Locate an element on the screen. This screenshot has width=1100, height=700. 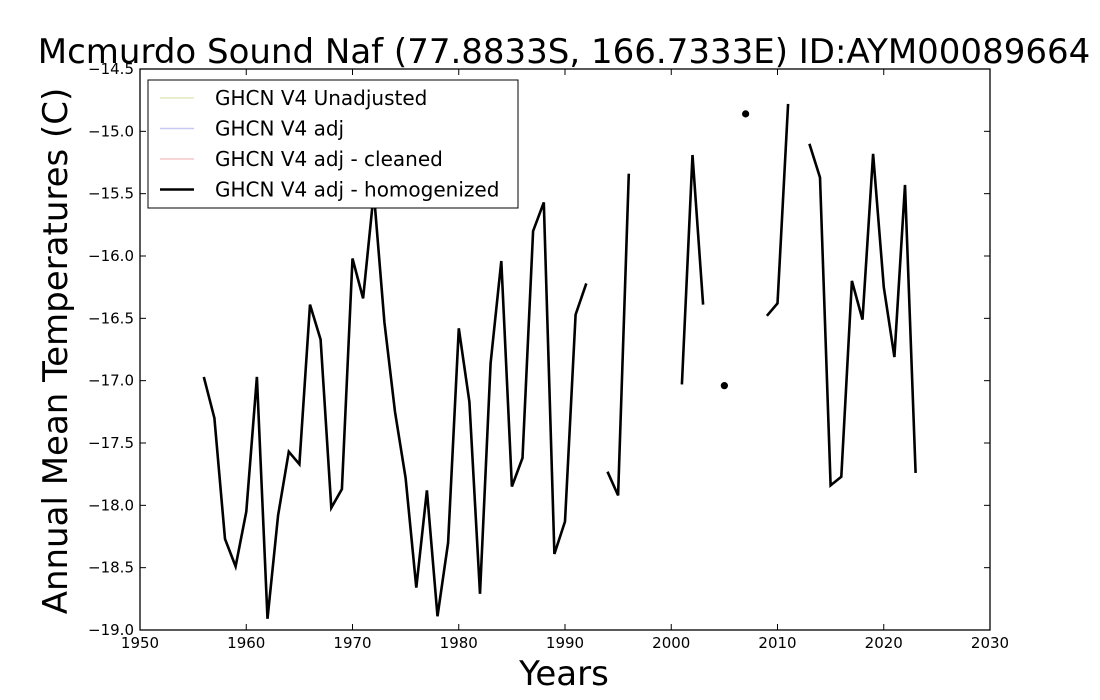
legend-label: GHCN V4 Unadjusted is located at coordinates (321, 98).